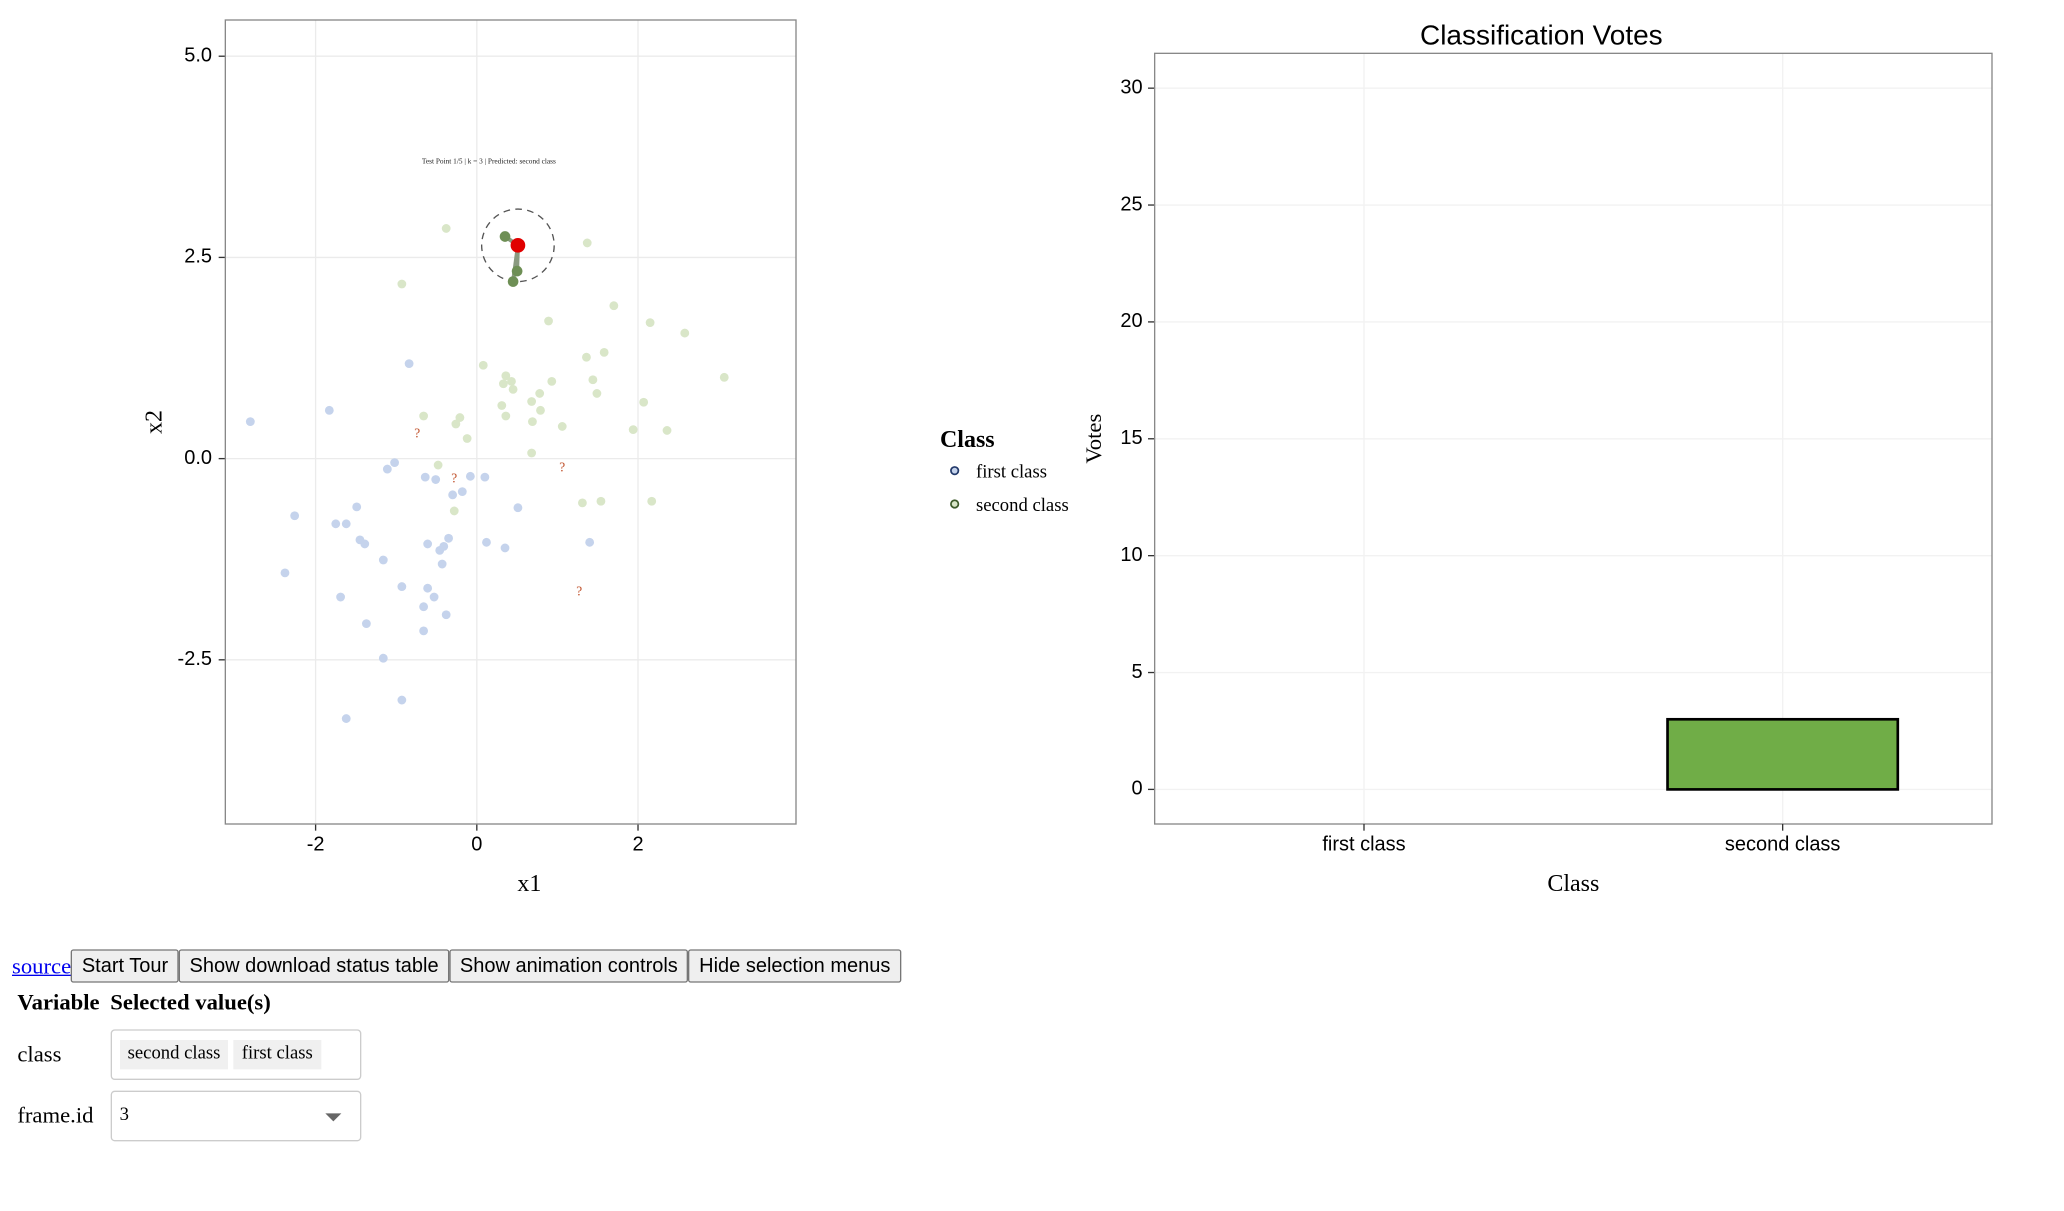  I want to click on bar, so click(1783, 754).